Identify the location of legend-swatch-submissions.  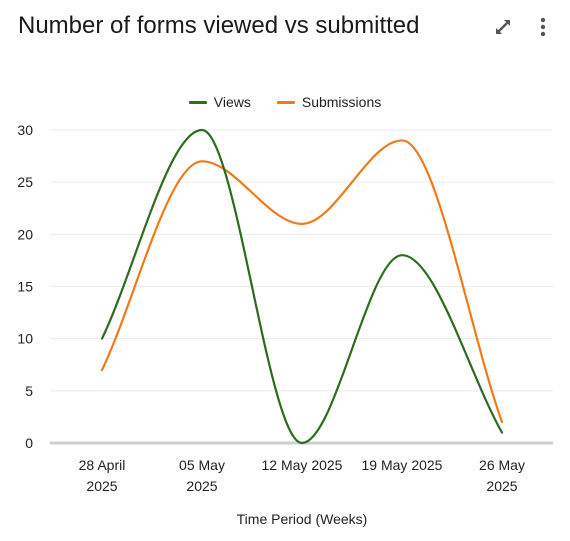
(285, 102).